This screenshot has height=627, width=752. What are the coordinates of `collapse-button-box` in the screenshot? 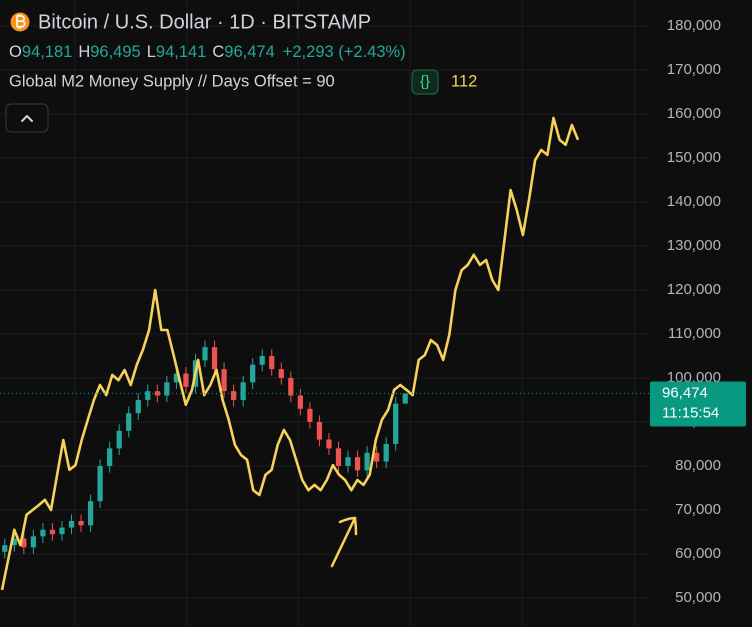 It's located at (27, 118).